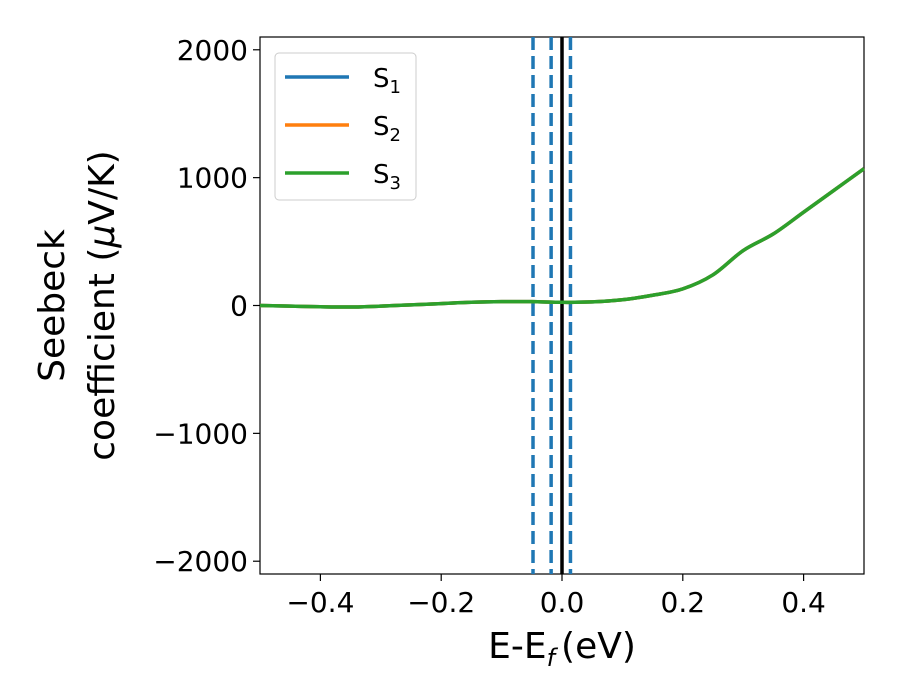 The width and height of the screenshot is (900, 700). I want to click on vertical-lines, so click(552, 305).